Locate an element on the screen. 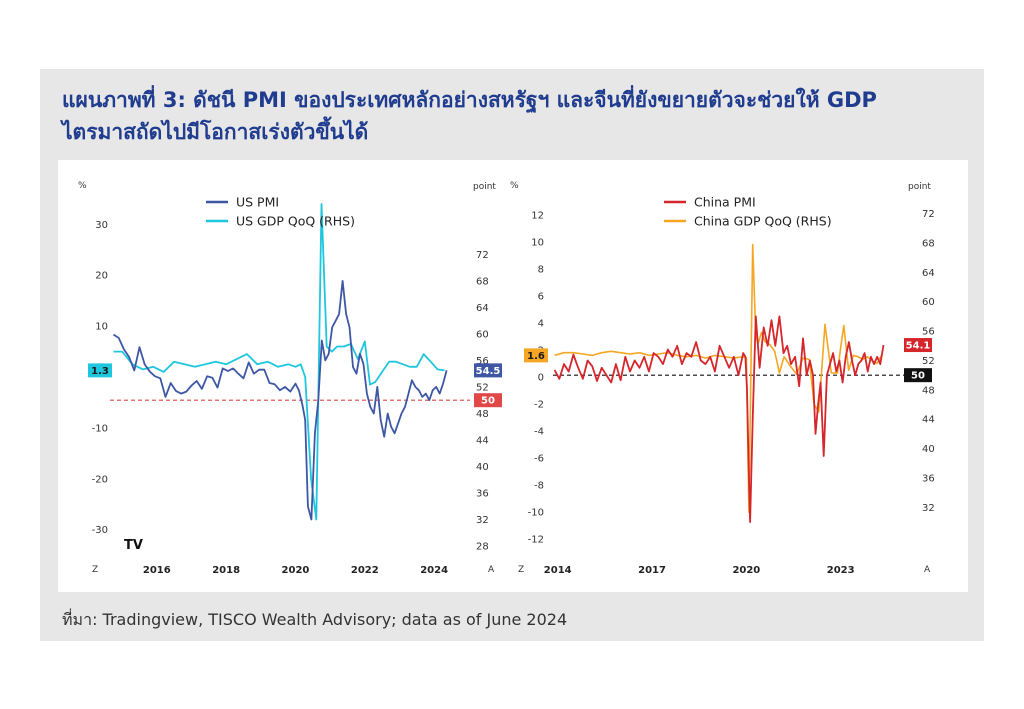  left-tick-label: 20 is located at coordinates (101, 276).